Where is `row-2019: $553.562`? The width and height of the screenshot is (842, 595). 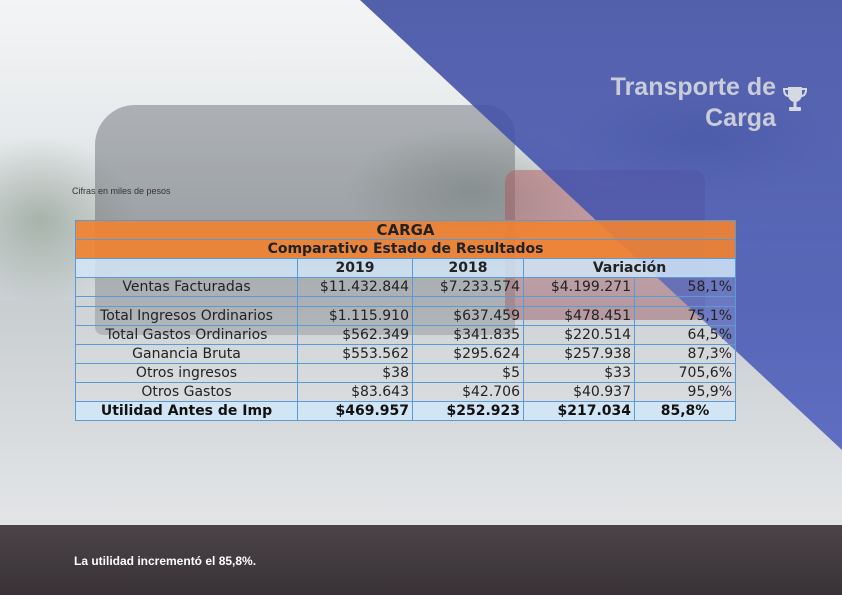
row-2019: $553.562 is located at coordinates (355, 354).